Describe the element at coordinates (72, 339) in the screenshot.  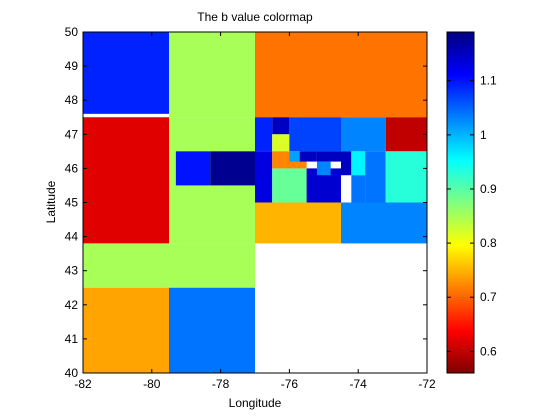
I see `y-tick-label: 41` at that location.